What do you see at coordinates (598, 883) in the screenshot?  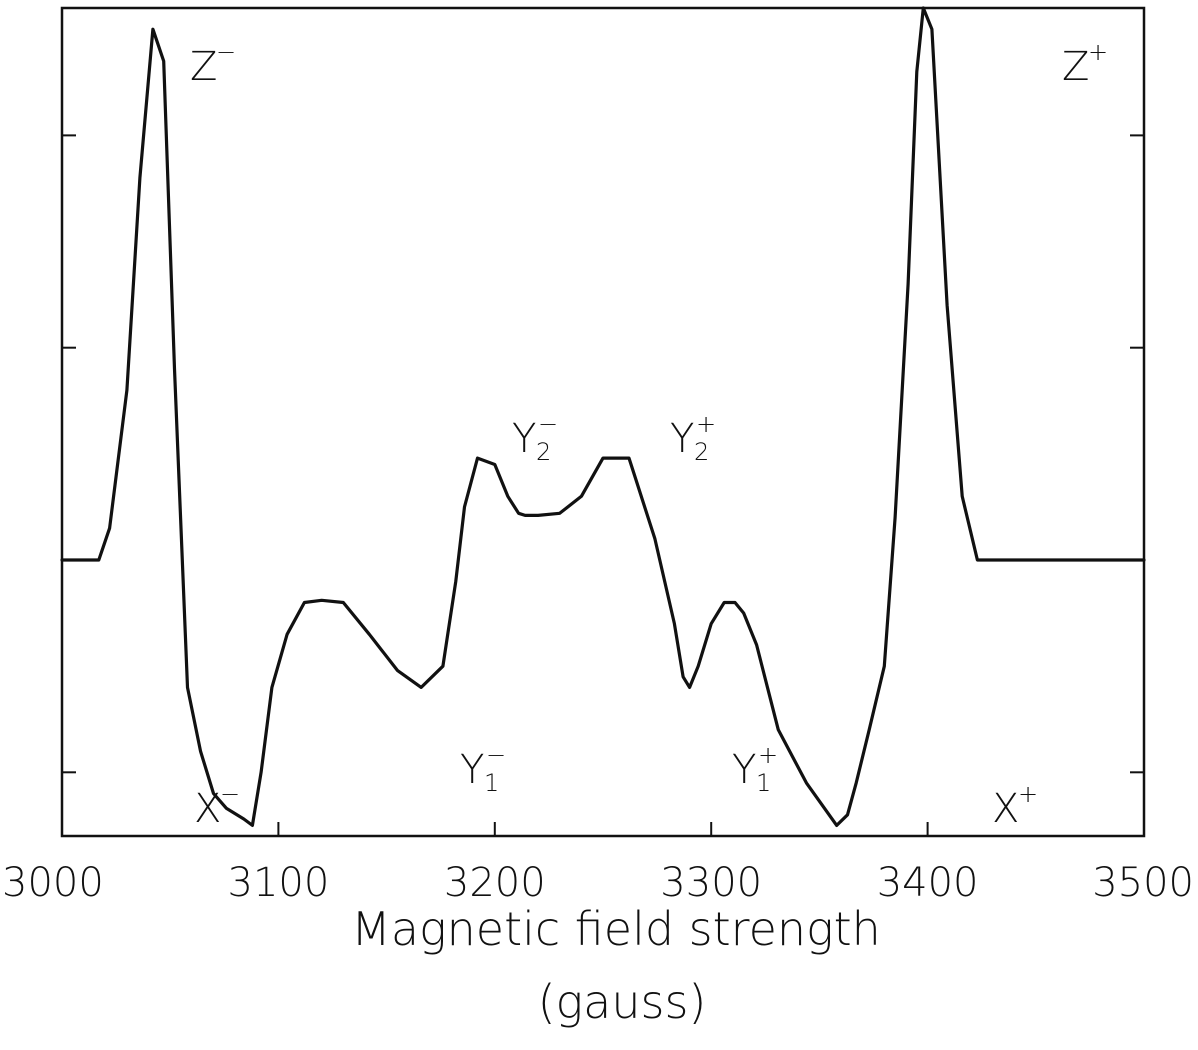 I see `x-tick-labels: 3000 3100 3200 3300 3400 3500` at bounding box center [598, 883].